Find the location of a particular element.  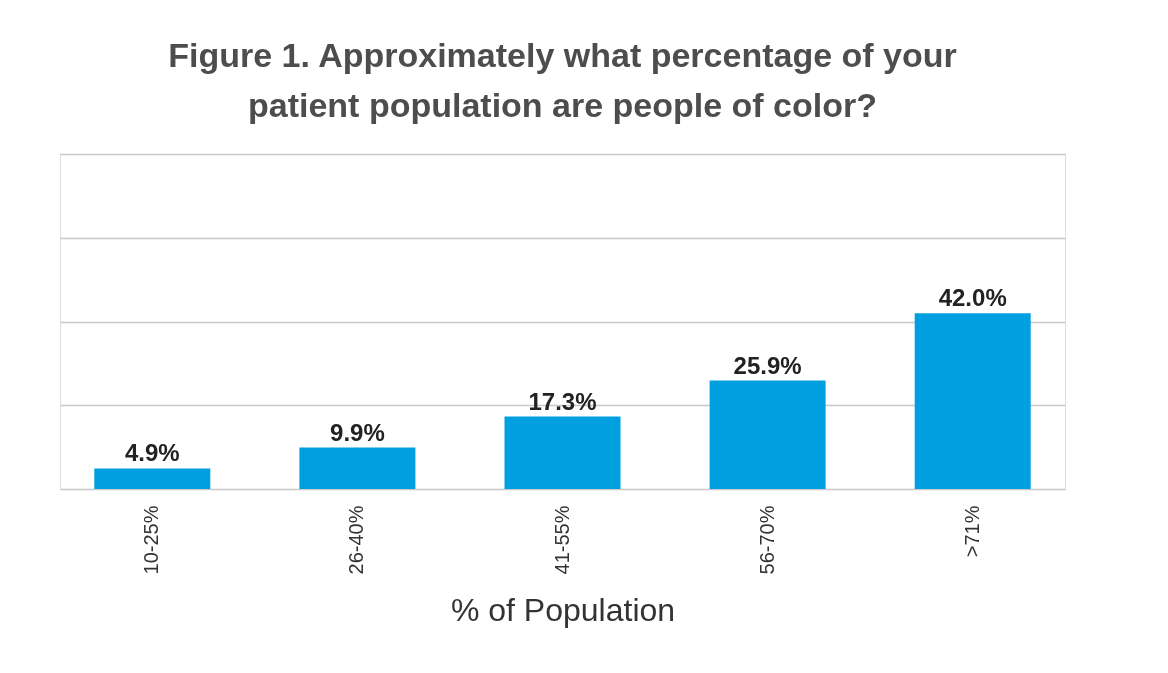

data-label: 17.3% is located at coordinates (562, 401).